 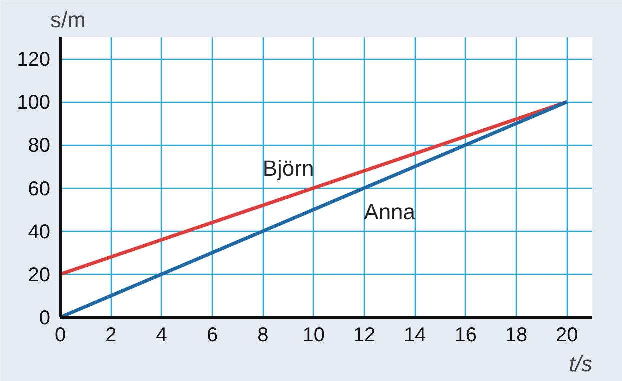 I want to click on y-tick-label: 60, so click(x=39, y=189).